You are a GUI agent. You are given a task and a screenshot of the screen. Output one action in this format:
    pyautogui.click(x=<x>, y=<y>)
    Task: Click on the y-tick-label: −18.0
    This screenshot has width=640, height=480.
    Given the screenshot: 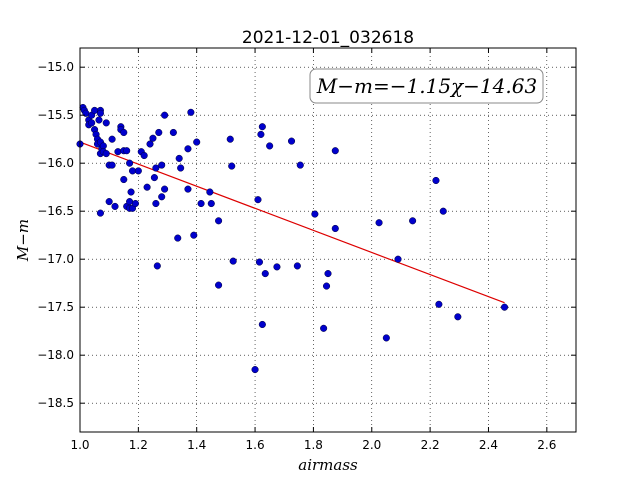 What is the action you would take?
    pyautogui.click(x=55, y=355)
    